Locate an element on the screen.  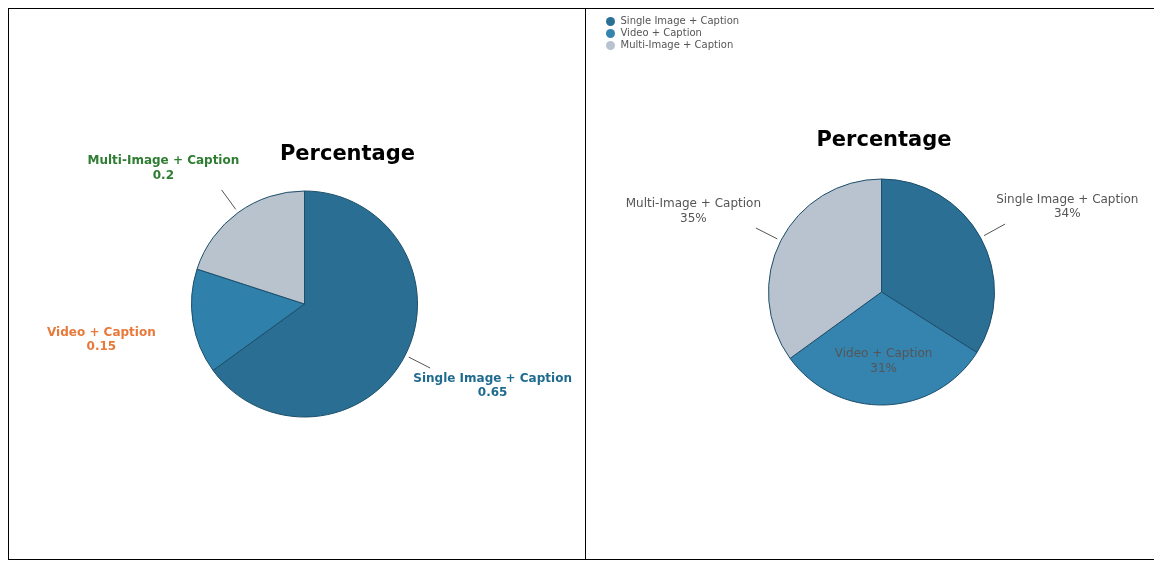
data-label: 31% is located at coordinates (883, 367).